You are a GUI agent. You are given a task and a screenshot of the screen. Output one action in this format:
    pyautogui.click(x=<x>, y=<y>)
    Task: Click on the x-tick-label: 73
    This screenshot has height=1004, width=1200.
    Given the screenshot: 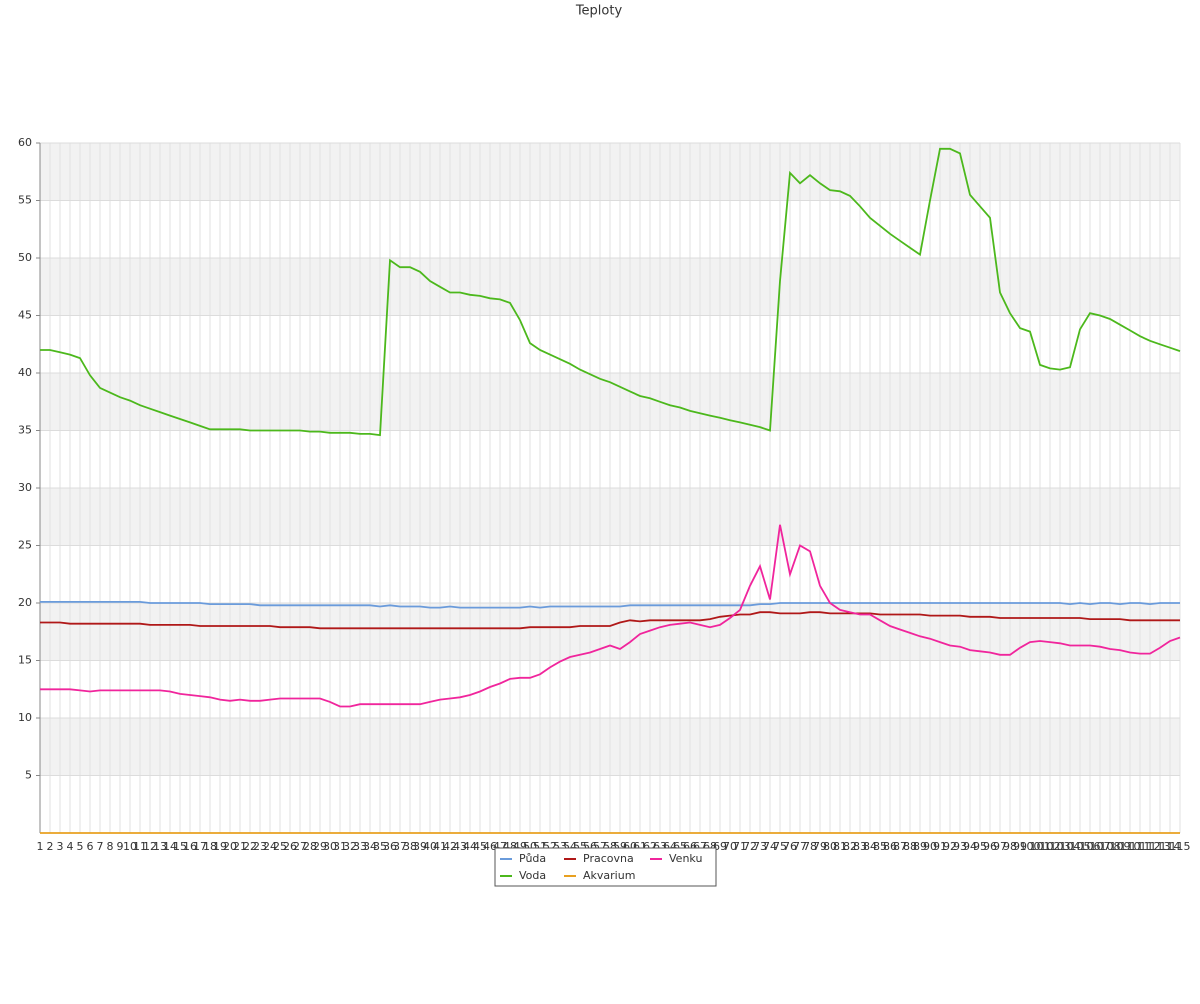 What is the action you would take?
    pyautogui.click(x=760, y=846)
    